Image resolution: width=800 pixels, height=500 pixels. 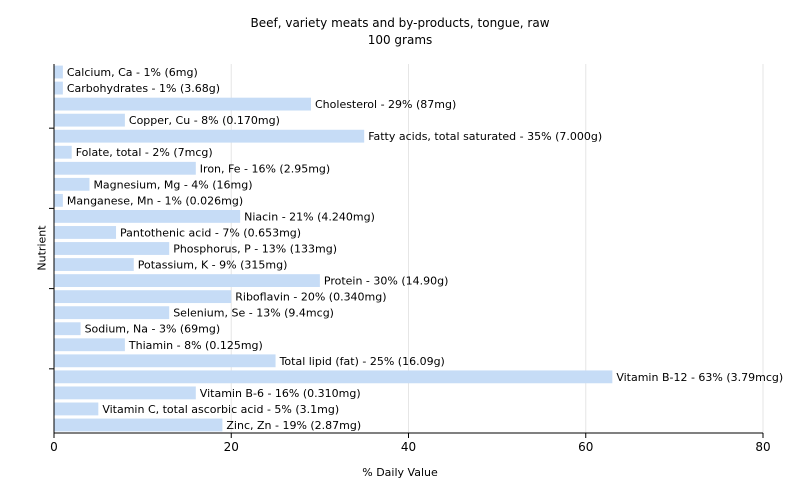 I want to click on x-tick-label: 60, so click(x=585, y=447).